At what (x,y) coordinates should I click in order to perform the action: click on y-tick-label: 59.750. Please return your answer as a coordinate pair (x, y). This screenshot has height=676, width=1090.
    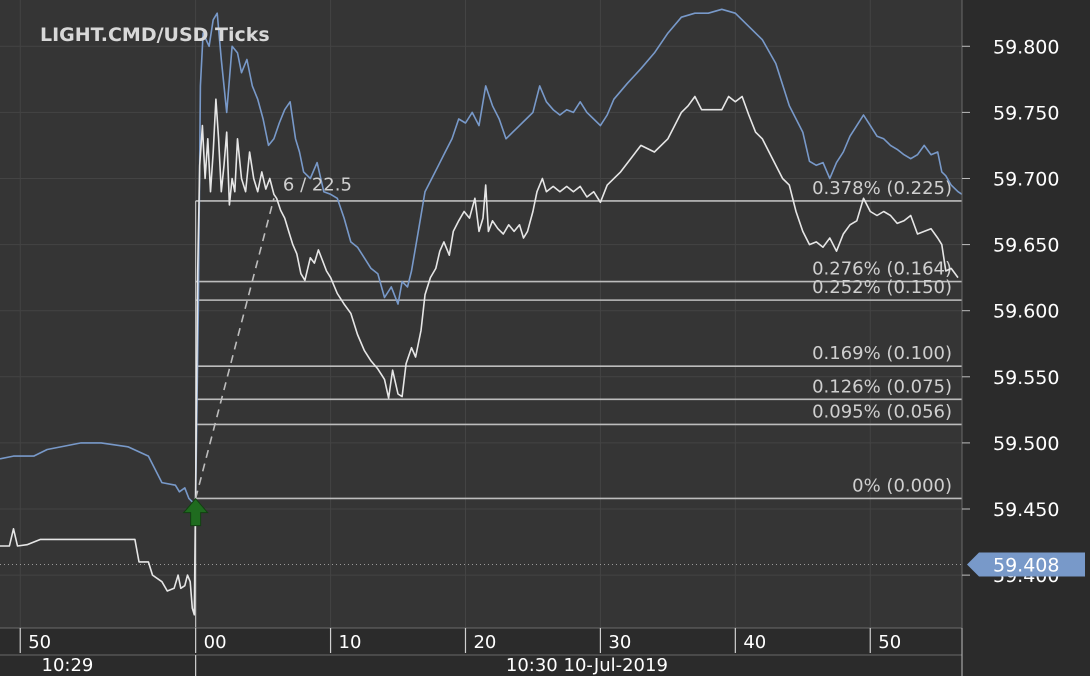
    Looking at the image, I should click on (1026, 113).